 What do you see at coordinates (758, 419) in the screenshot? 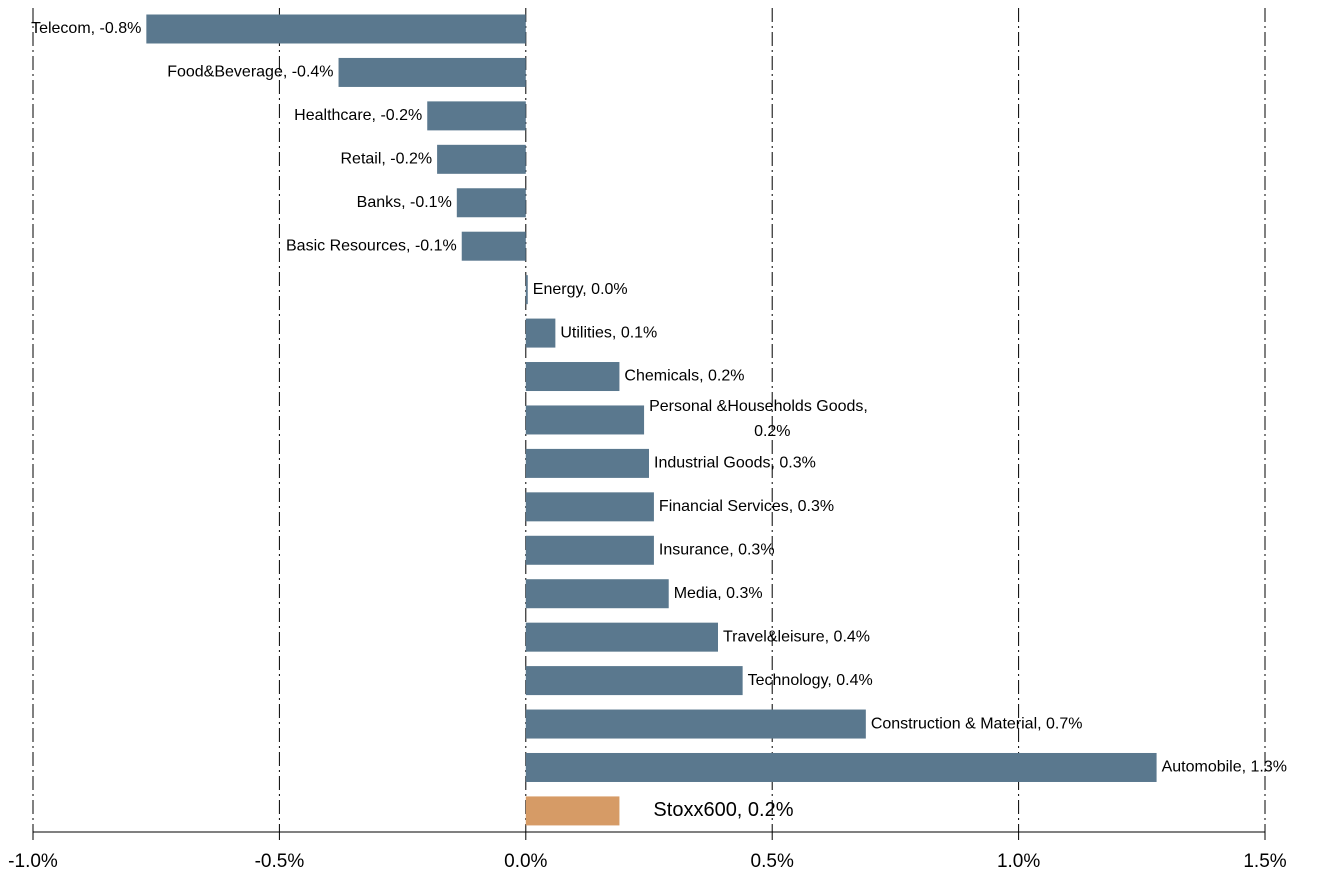
I see `data-label: Personal &Households Goods, 0.2%` at bounding box center [758, 419].